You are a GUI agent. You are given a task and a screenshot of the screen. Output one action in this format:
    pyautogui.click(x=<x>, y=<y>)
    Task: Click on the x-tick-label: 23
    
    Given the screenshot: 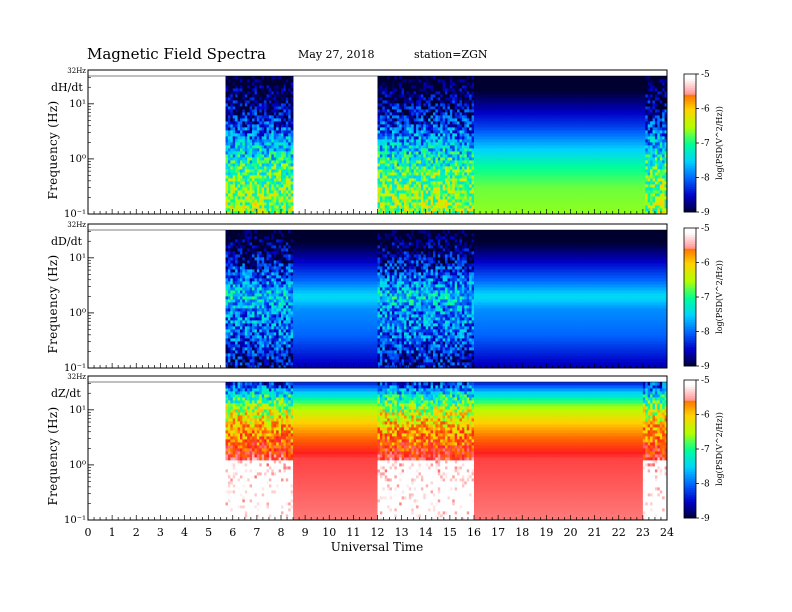 What is the action you would take?
    pyautogui.click(x=643, y=532)
    